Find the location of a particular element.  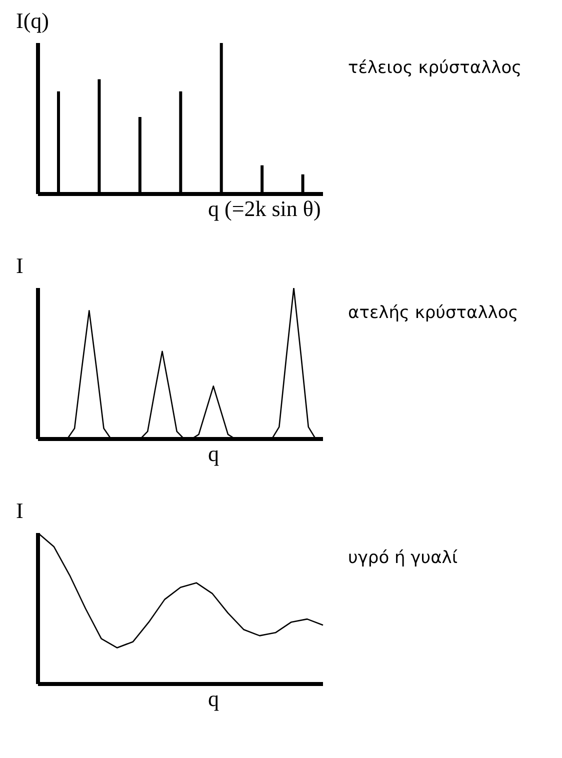

y-axis-title: I(q) is located at coordinates (32, 21).